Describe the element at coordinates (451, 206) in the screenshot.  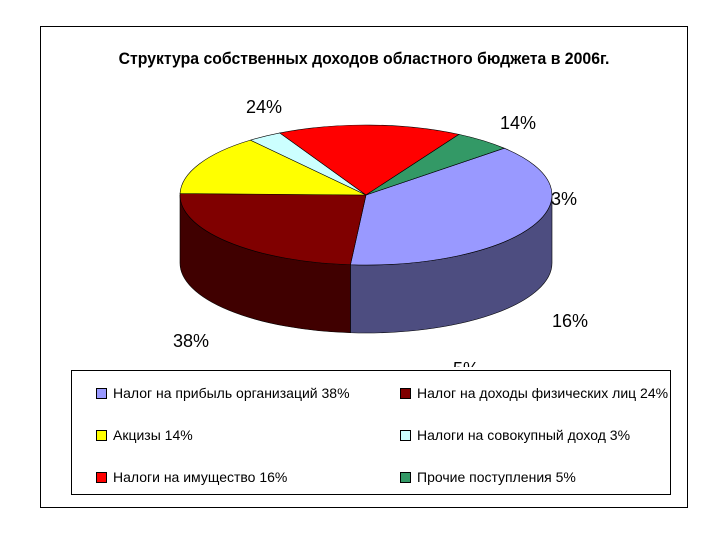
I see `pie-slice-profit-tax` at that location.